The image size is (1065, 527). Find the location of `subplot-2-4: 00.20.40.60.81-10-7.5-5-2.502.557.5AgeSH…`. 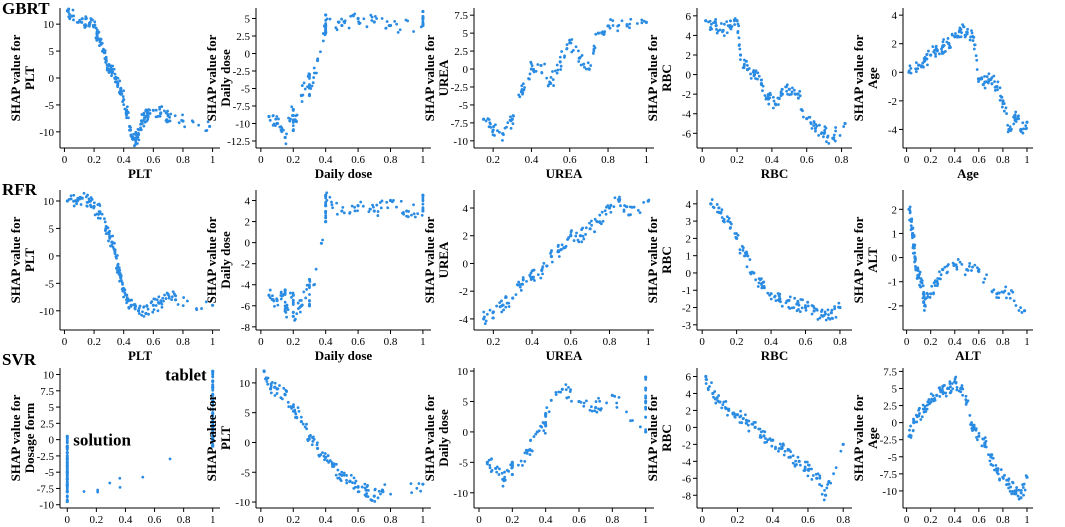

subplot-2-4: 00.20.40.60.81-10-7.5-5-2.502.557.5AgeSH… is located at coordinates (942, 446).